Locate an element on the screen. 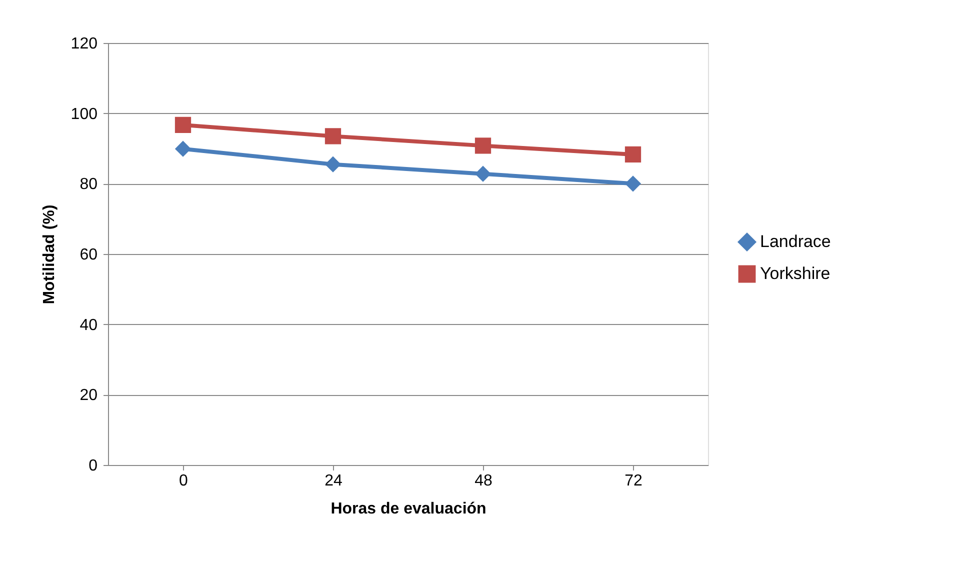 This screenshot has width=958, height=578. y-tick-label: 100 is located at coordinates (84, 114).